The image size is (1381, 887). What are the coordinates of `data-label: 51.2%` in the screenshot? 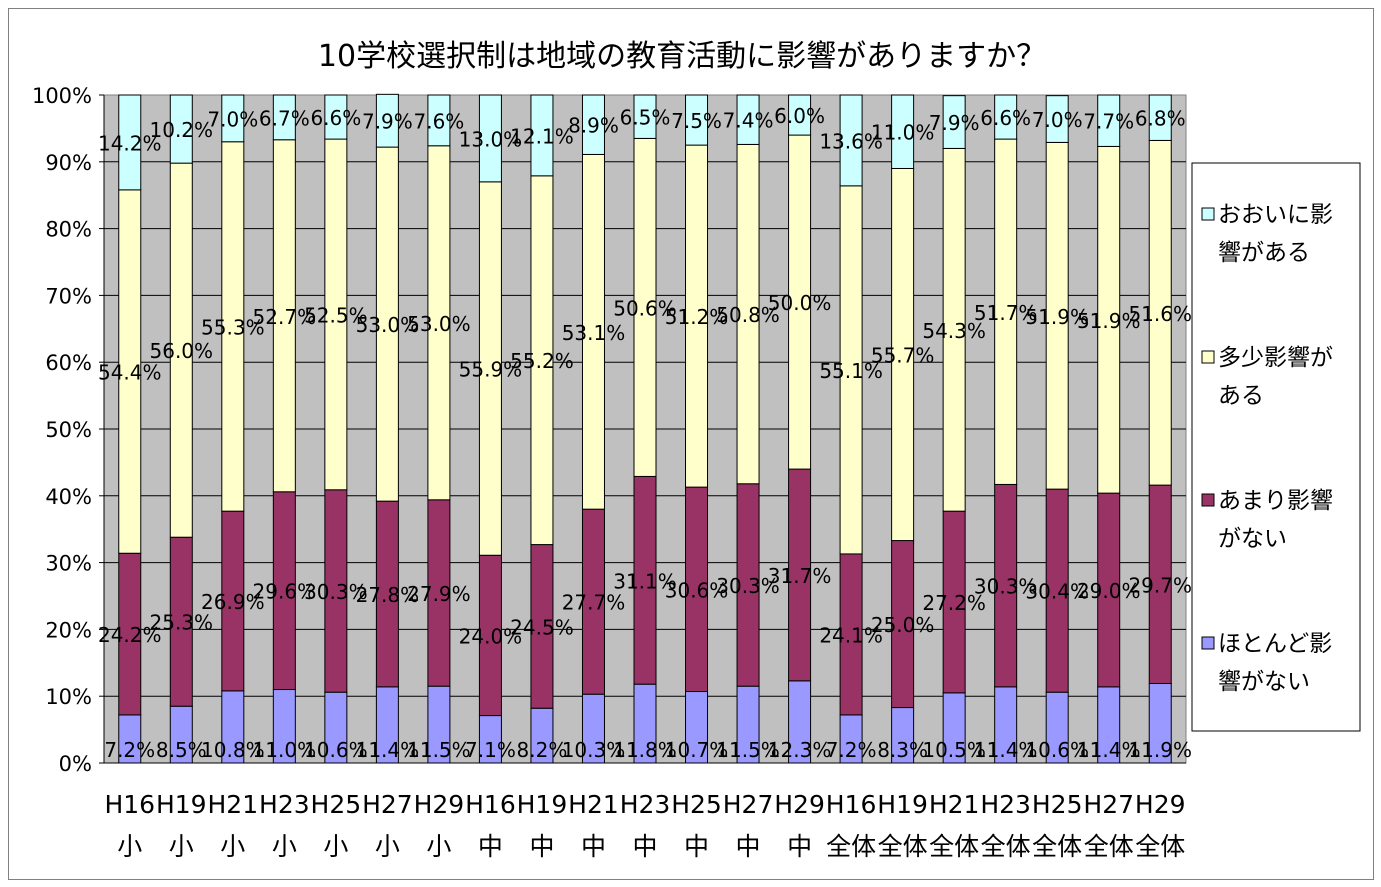 It's located at (697, 317).